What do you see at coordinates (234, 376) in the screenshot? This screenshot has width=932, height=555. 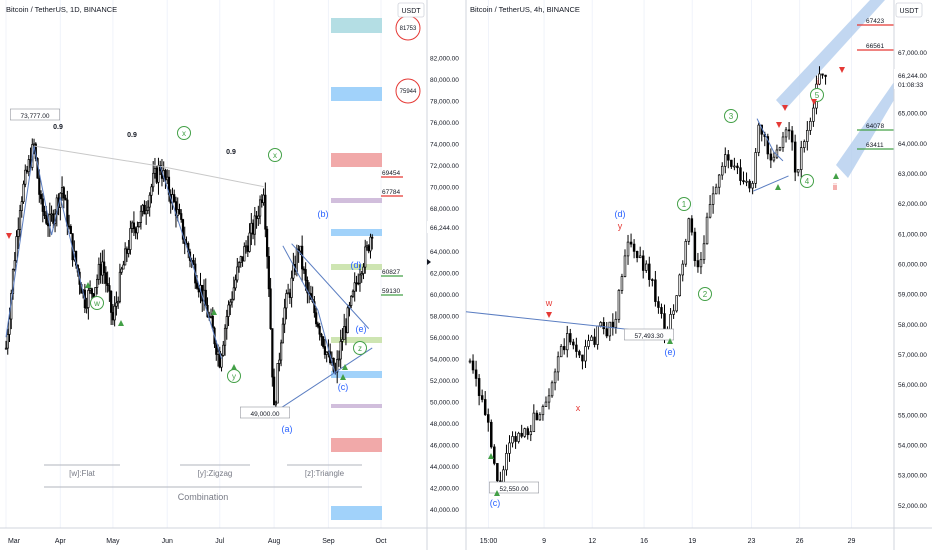 I see `left-wave-y: y` at bounding box center [234, 376].